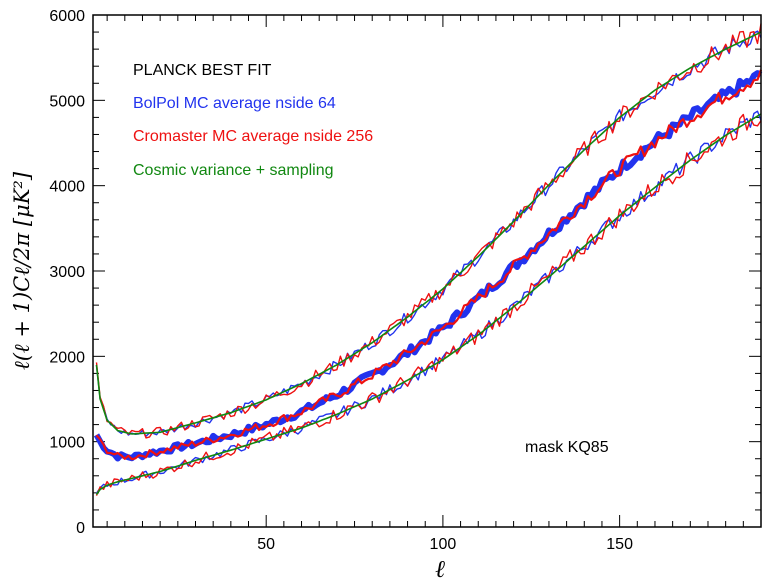  I want to click on y-tick-label: 2000, so click(67, 357).